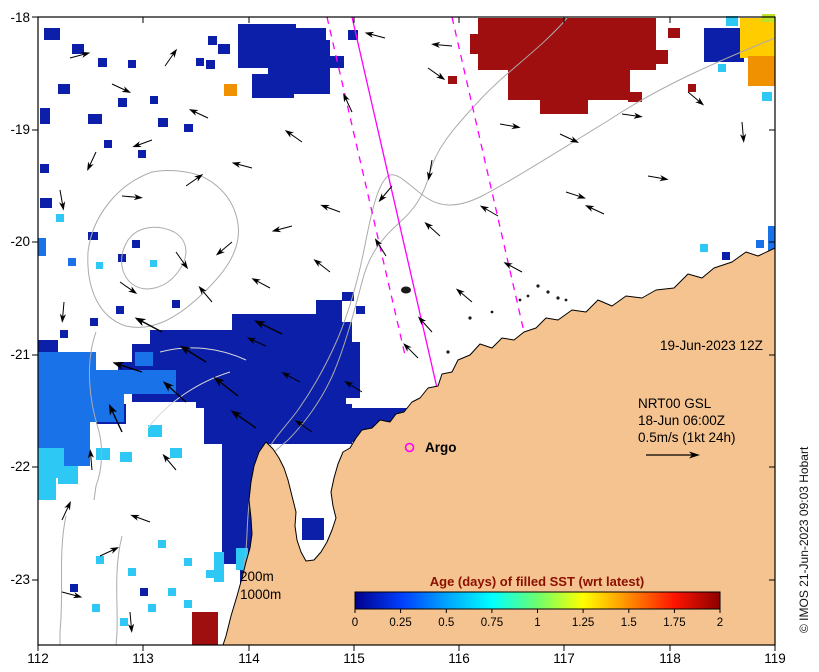  I want to click on colorbar-tick-label: 1.75, so click(674, 623).